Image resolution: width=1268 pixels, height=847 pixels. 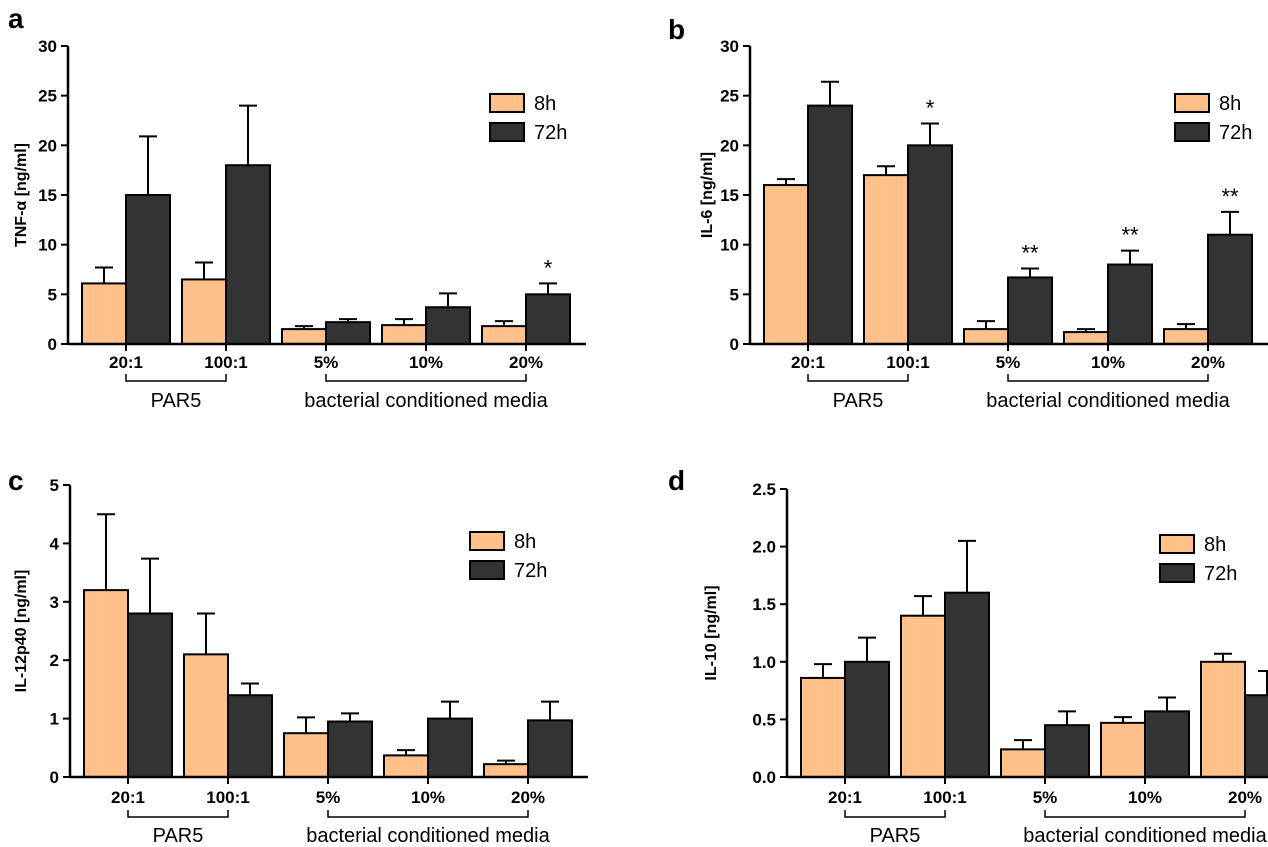 I want to click on y-tick-label: 1.5, so click(x=764, y=604).